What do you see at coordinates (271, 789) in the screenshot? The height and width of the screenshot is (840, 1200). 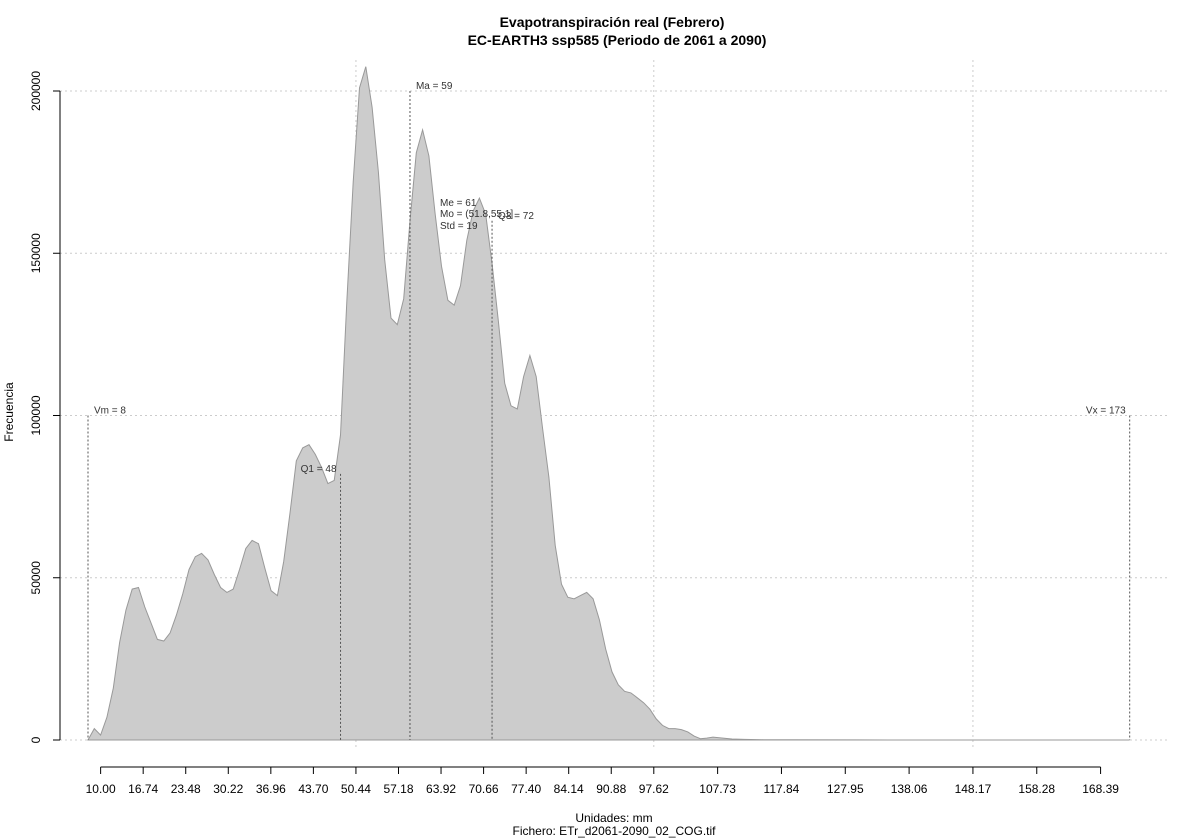 I see `x-tick-label: 36.96` at bounding box center [271, 789].